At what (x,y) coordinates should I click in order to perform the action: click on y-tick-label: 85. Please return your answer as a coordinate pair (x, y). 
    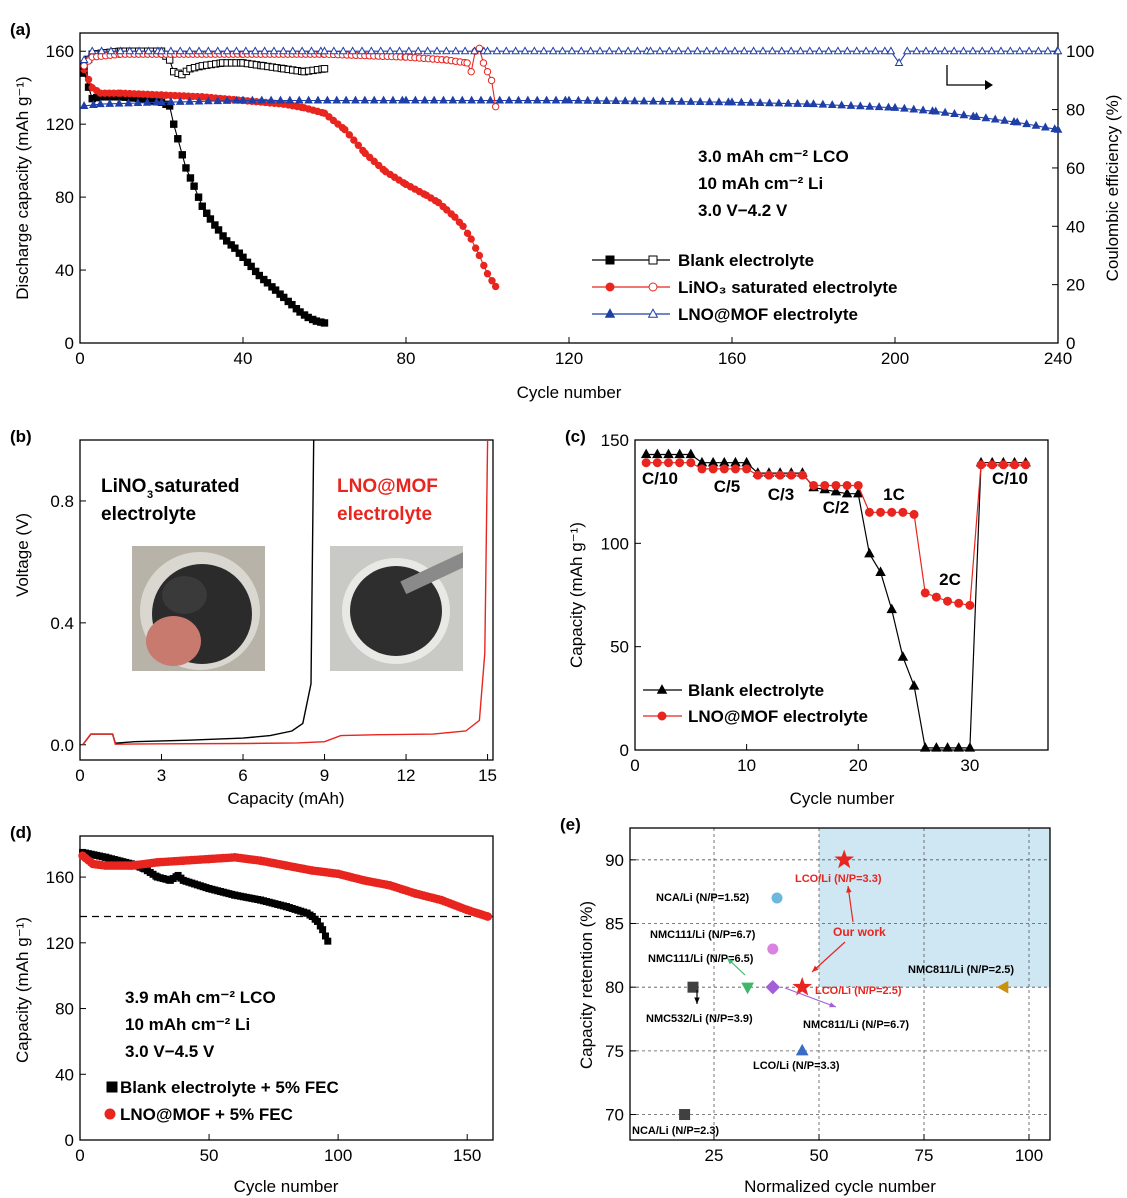
    Looking at the image, I should click on (614, 924).